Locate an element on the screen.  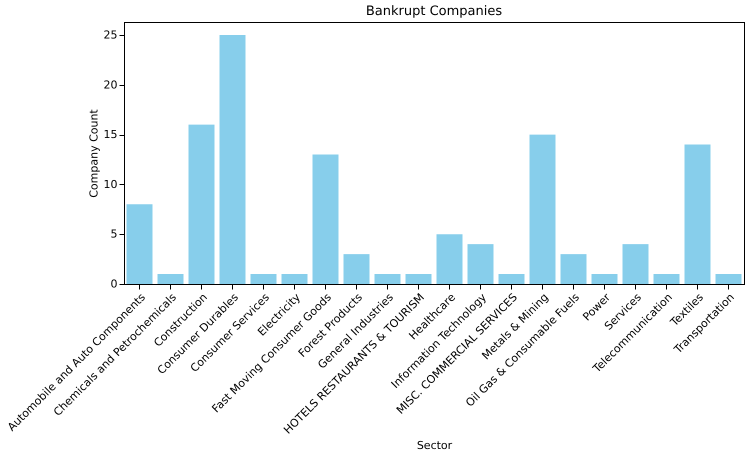
y-axis-title: Company Count is located at coordinates (94, 153).